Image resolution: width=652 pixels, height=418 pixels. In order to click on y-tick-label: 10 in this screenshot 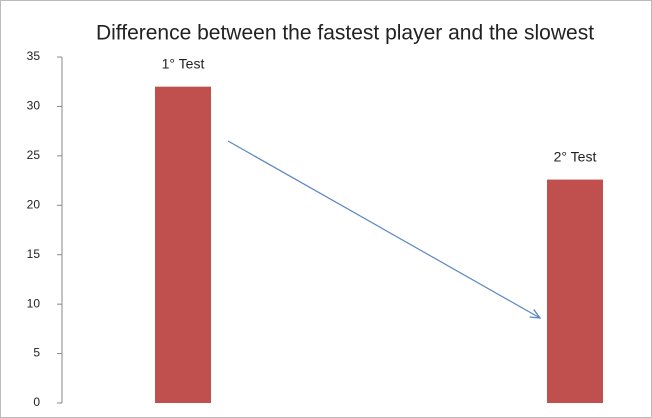, I will do `click(34, 303)`.